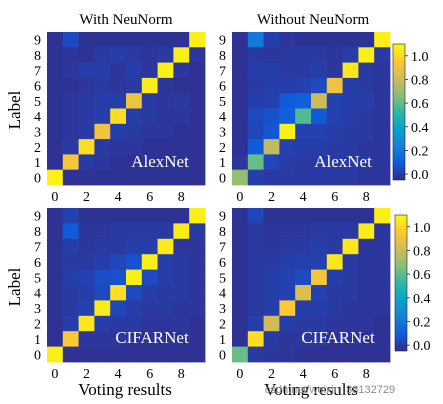 This screenshot has height=404, width=443. What do you see at coordinates (37, 340) in the screenshot?
I see `y-tick-label: 1` at bounding box center [37, 340].